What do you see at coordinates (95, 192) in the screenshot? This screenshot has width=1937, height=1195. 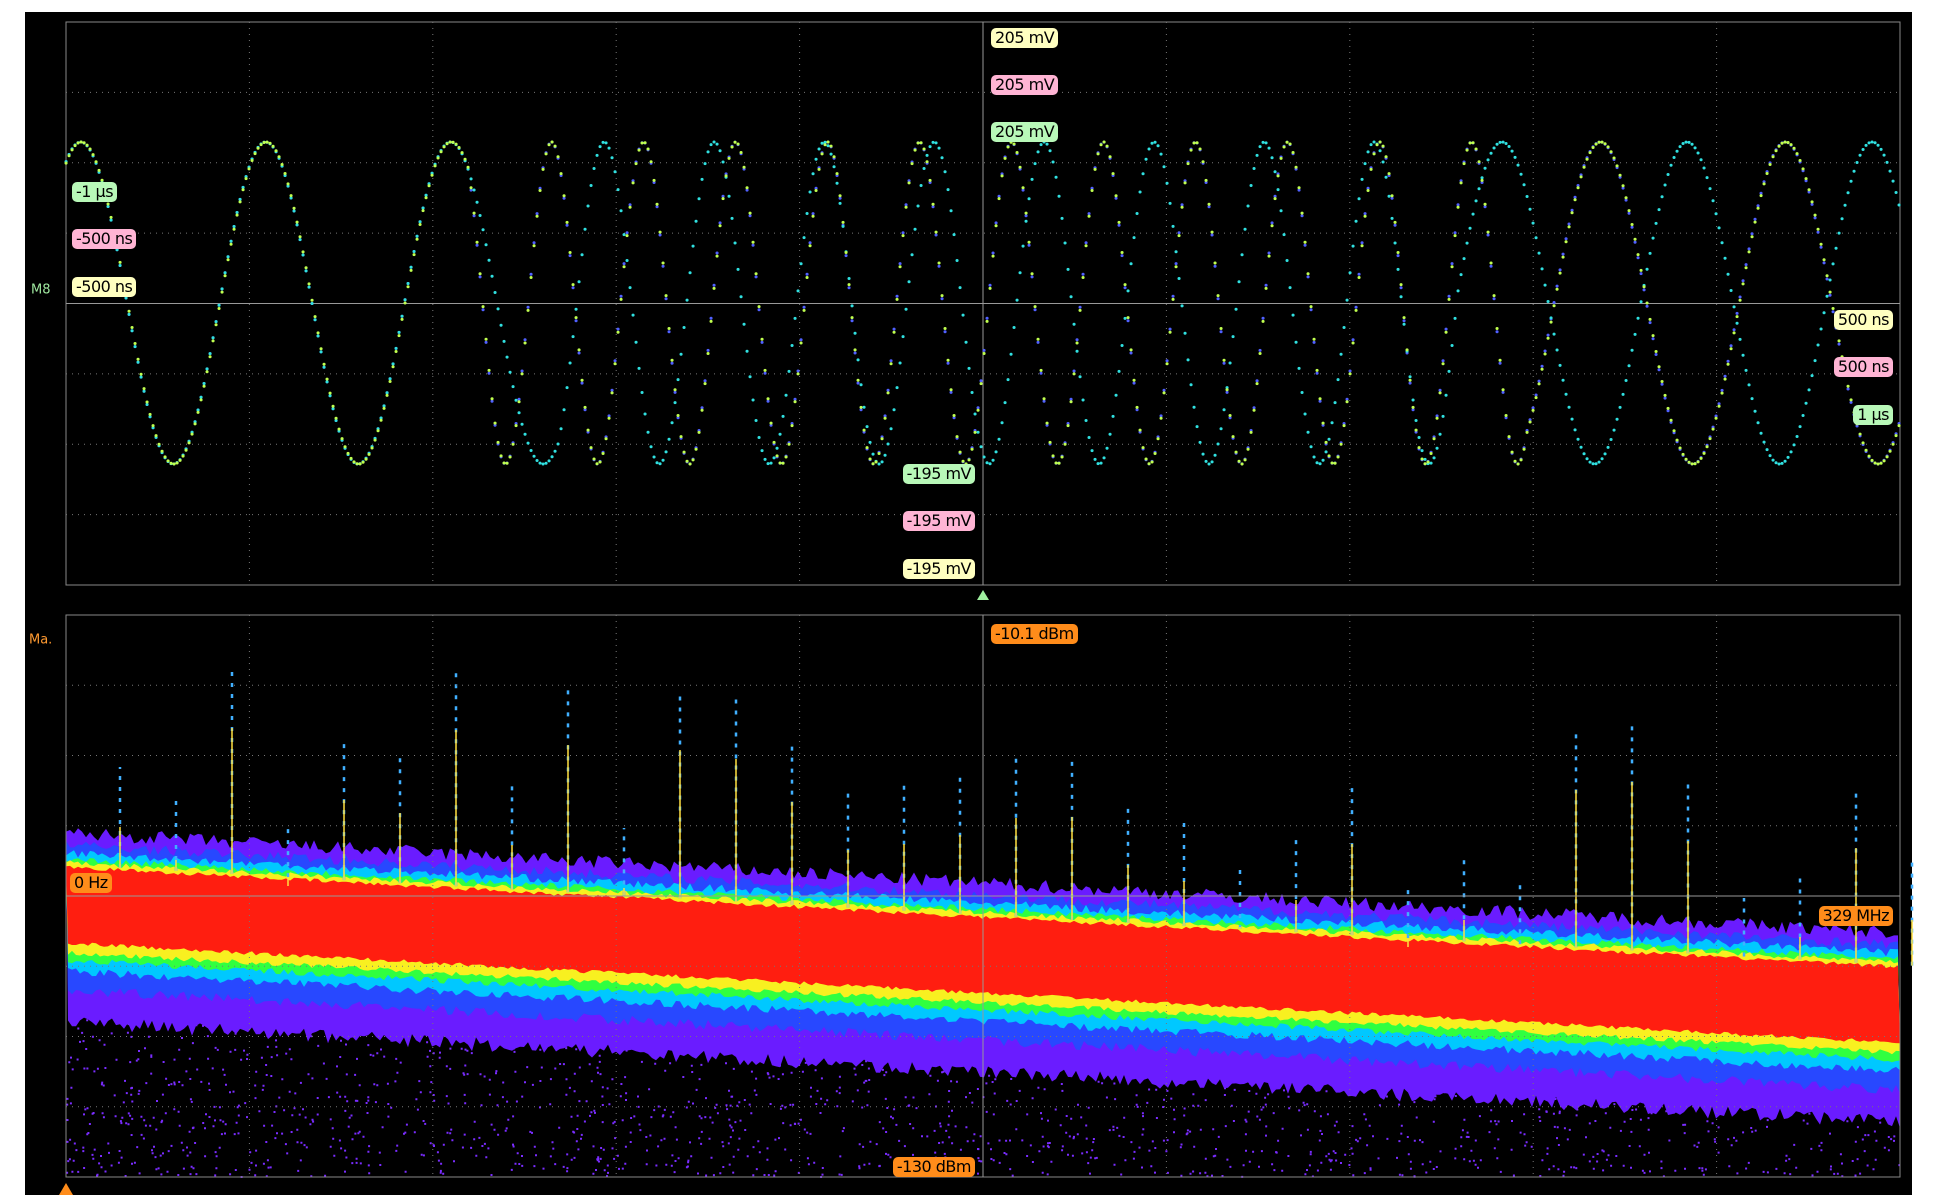 I see `time-label: -1 µs` at bounding box center [95, 192].